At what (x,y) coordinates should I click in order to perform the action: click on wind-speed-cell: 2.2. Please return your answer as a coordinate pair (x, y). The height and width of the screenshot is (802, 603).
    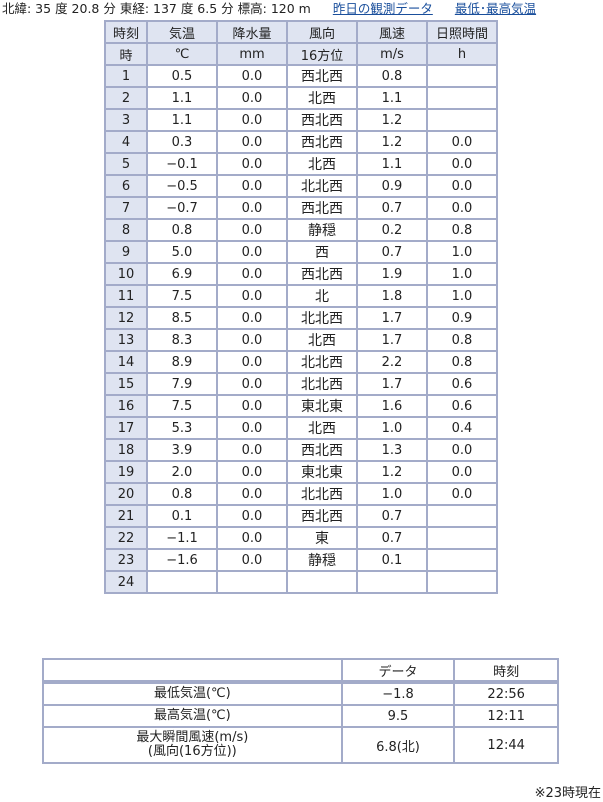
    Looking at the image, I should click on (392, 362).